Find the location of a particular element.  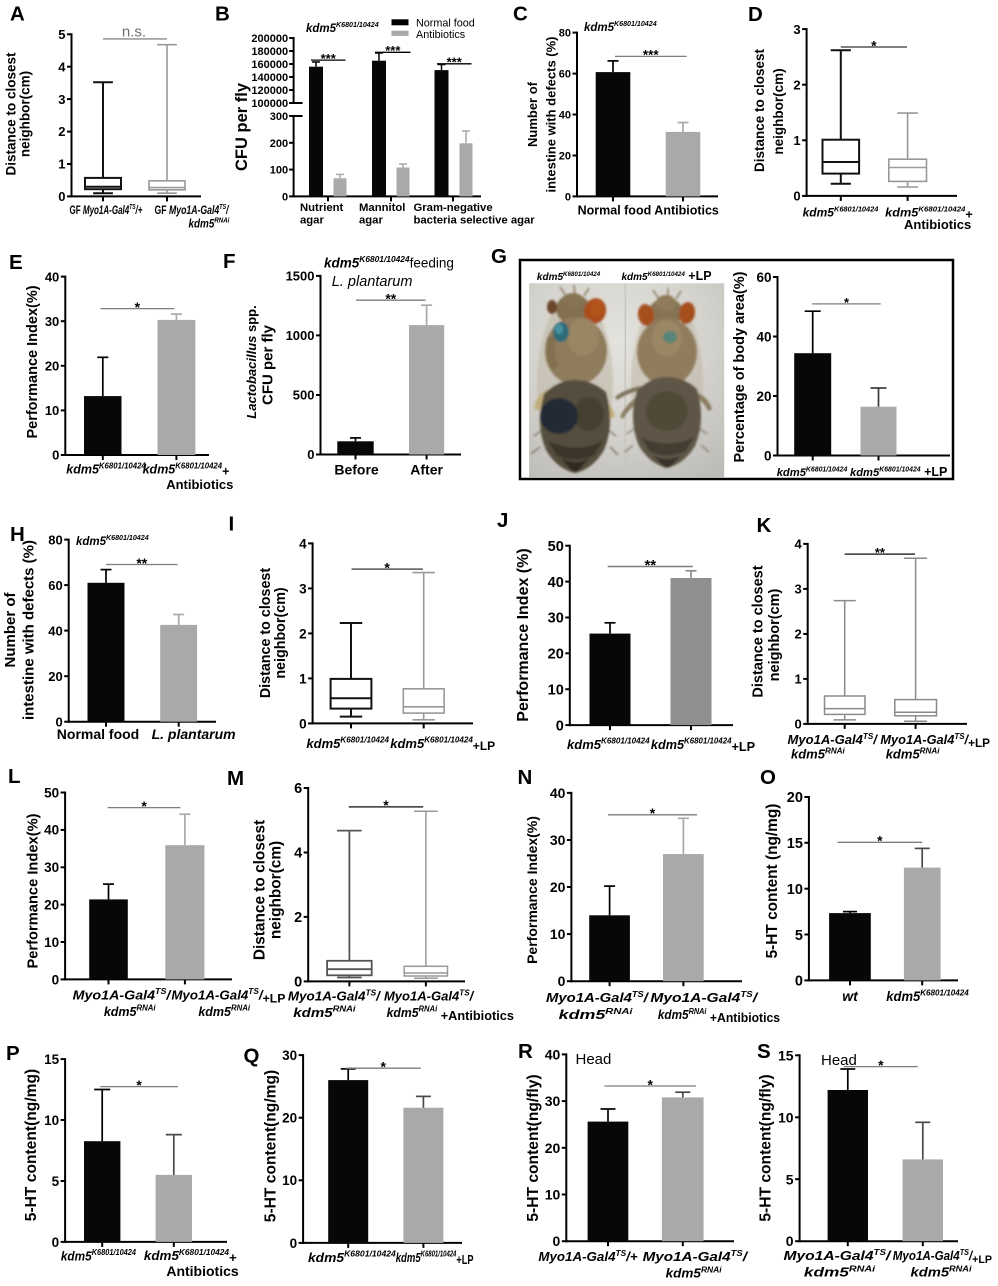

svg-text: 80 is located at coordinates (565, 34).